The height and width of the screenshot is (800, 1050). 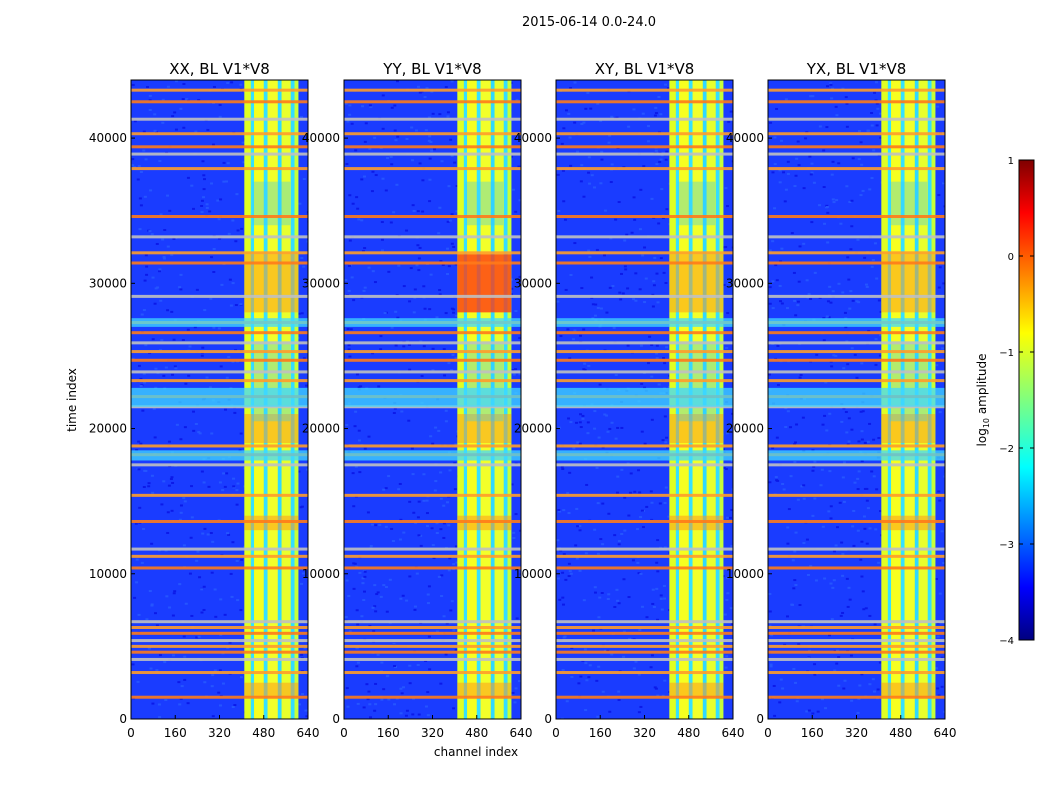 What do you see at coordinates (108, 574) in the screenshot?
I see `y-tick-label: 10000` at bounding box center [108, 574].